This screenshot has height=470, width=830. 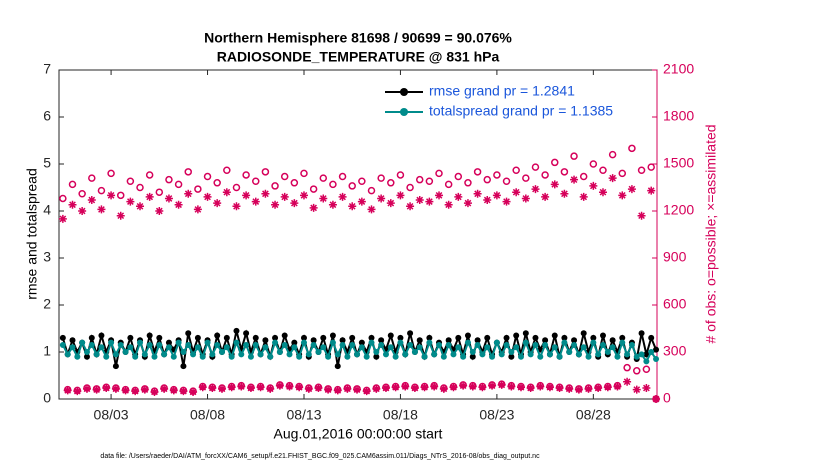 What do you see at coordinates (404, 112) in the screenshot?
I see `legend-swatch-marker` at bounding box center [404, 112].